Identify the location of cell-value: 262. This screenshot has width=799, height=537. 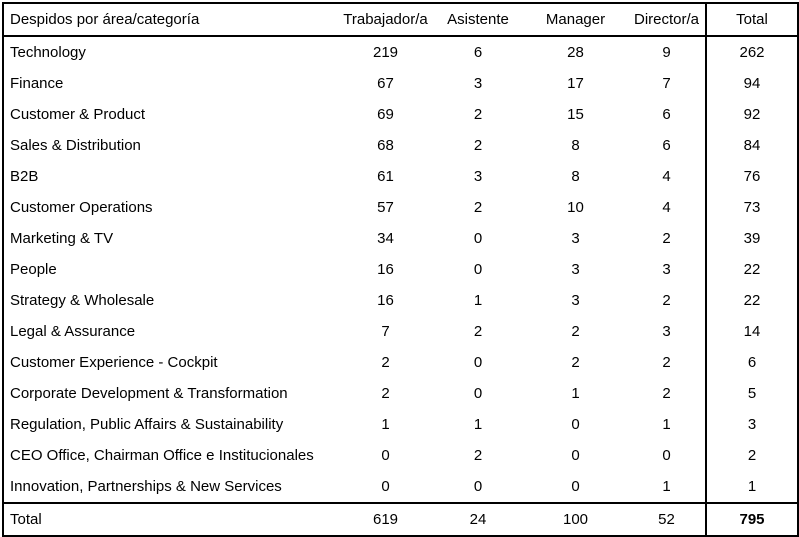
(751, 52).